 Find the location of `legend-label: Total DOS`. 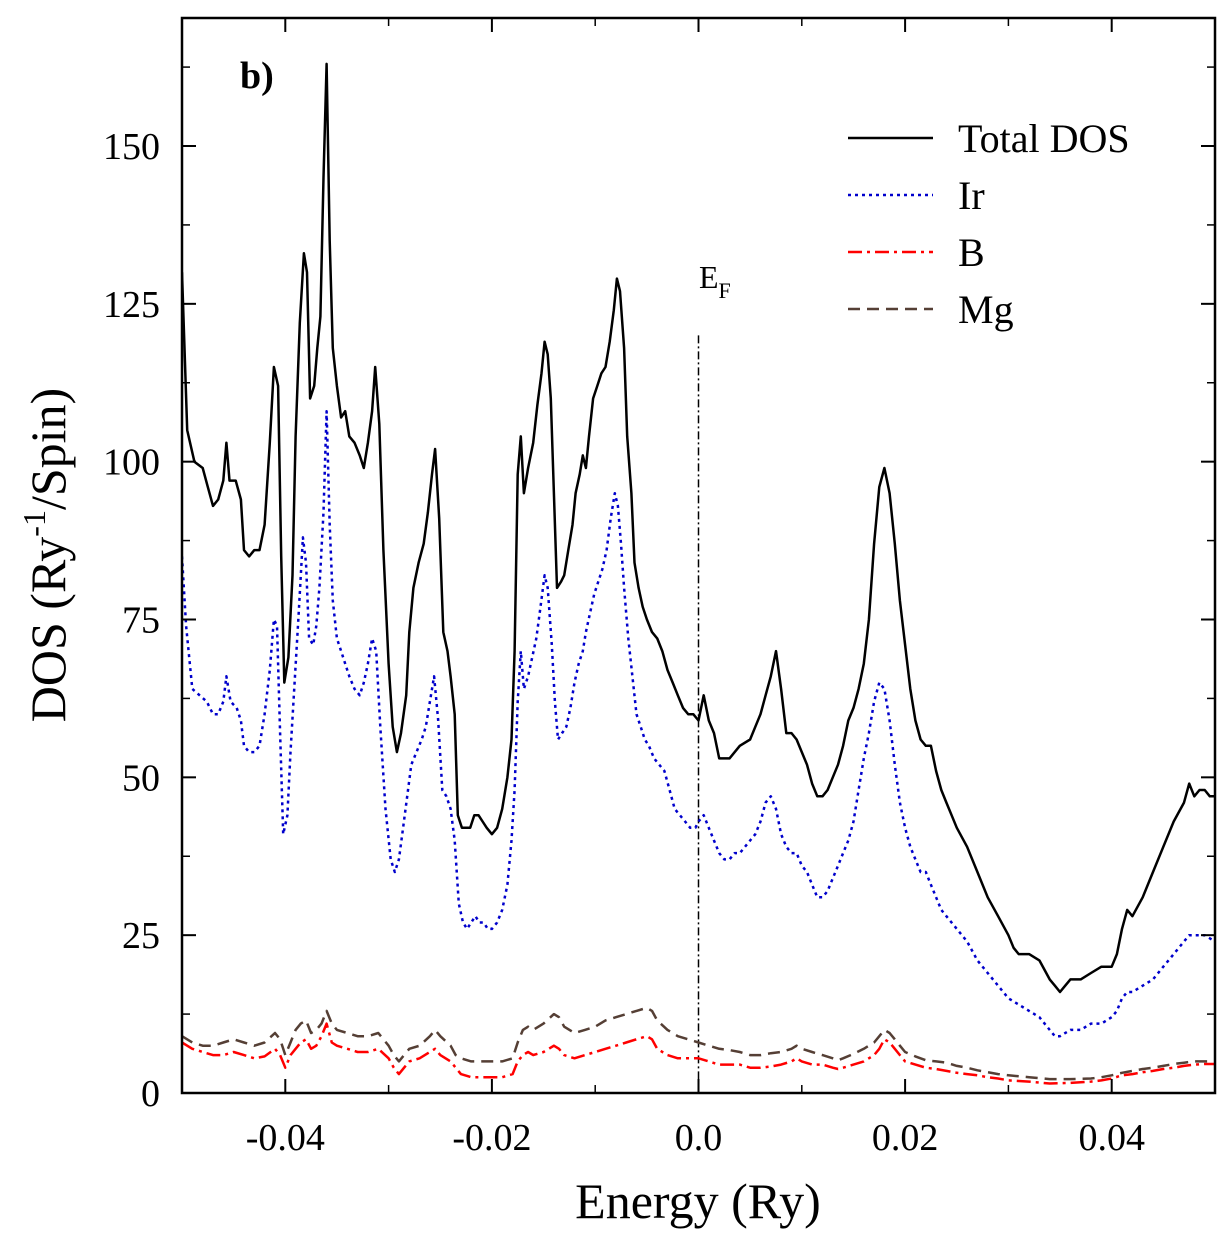

legend-label: Total DOS is located at coordinates (1044, 138).